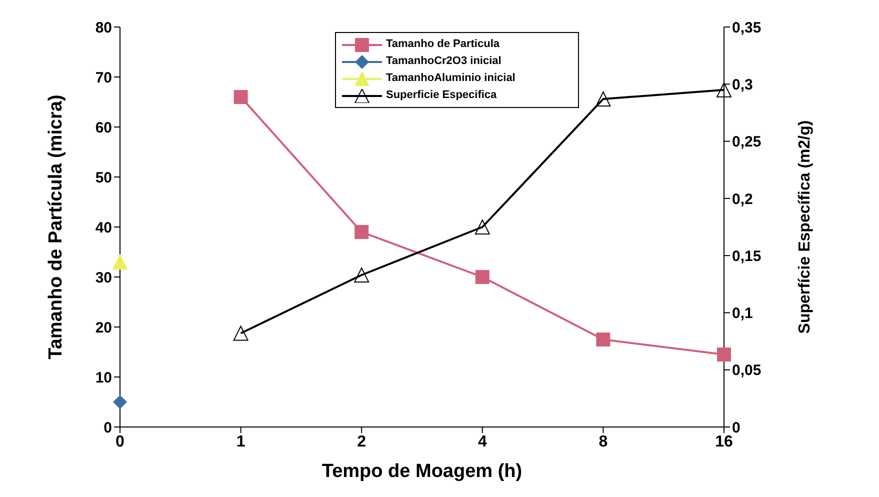 This screenshot has width=879, height=497. I want to click on x-tick-label: 0, so click(120, 441).